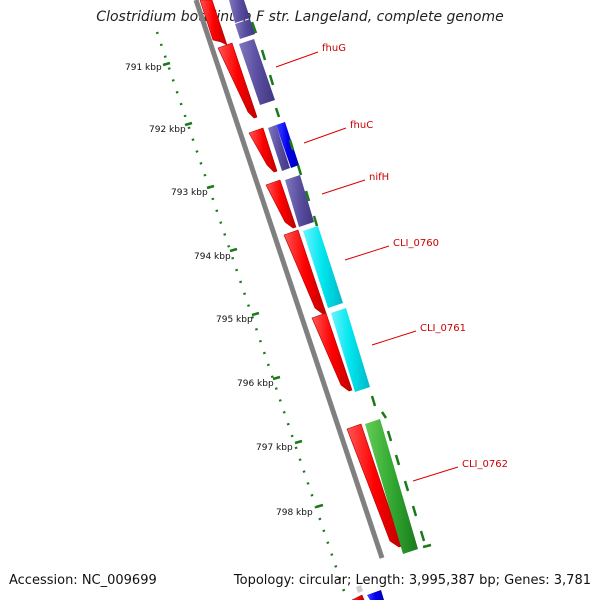  I want to click on gene-label-CLI_0761: CLI_0761, so click(443, 328).